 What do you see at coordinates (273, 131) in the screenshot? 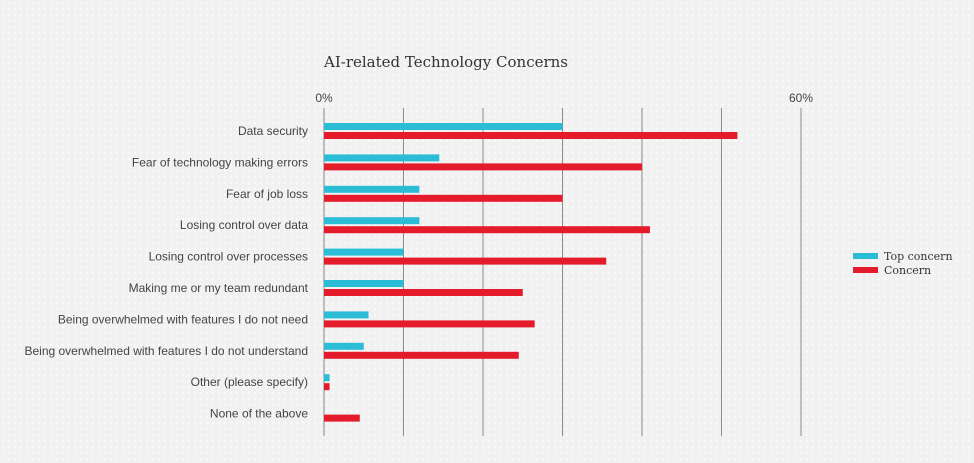
I see `category-label: Data security` at bounding box center [273, 131].